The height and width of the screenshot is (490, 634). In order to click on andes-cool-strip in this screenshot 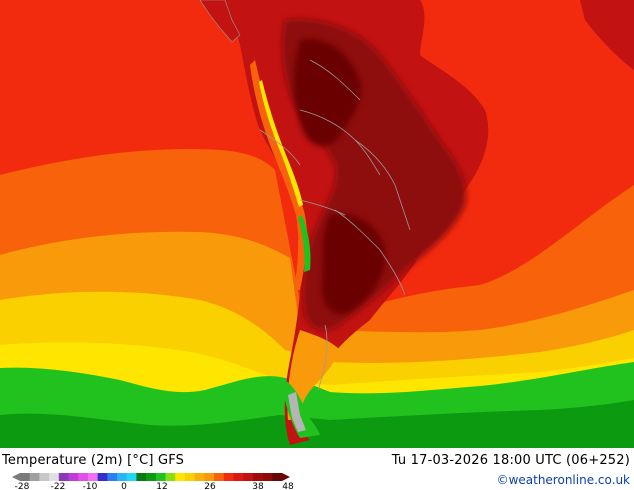, I will do `click(279, 175)`.